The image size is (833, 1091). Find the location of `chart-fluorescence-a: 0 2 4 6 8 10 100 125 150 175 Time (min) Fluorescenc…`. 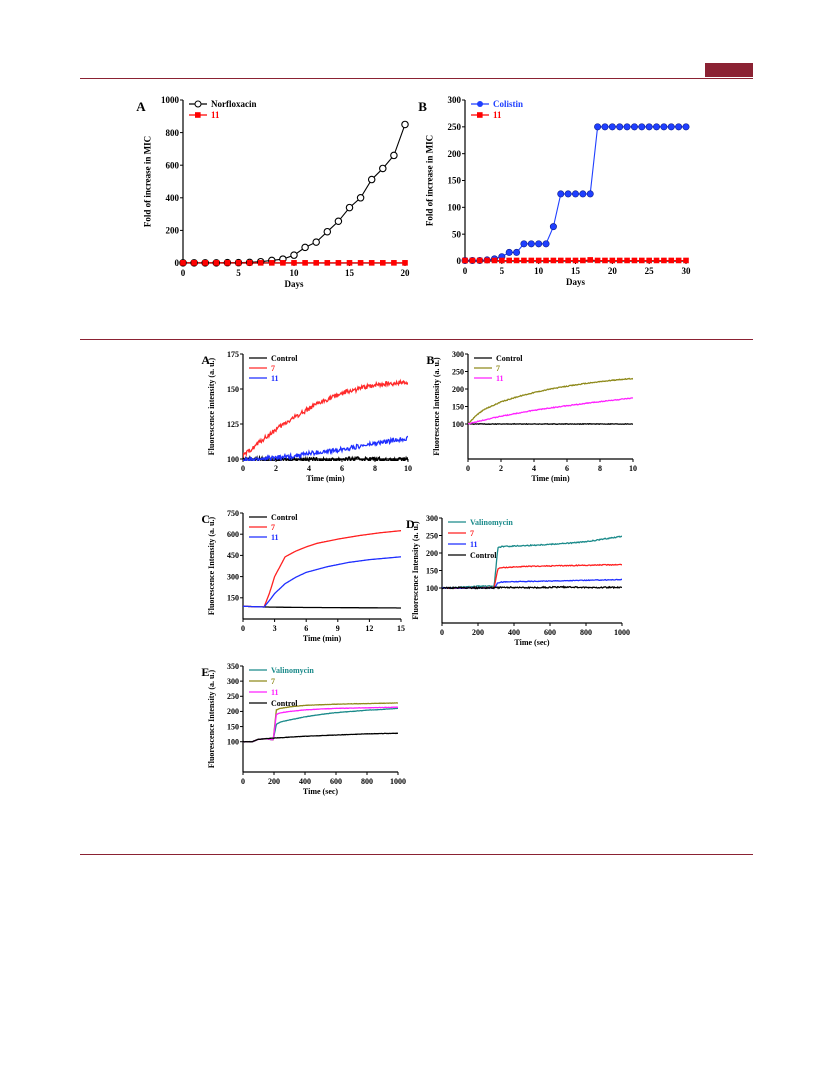

chart-fluorescence-a: 0 2 4 6 8 10 100 125 150 175 Time (min) Fluorescenc… is located at coordinates (306, 416).